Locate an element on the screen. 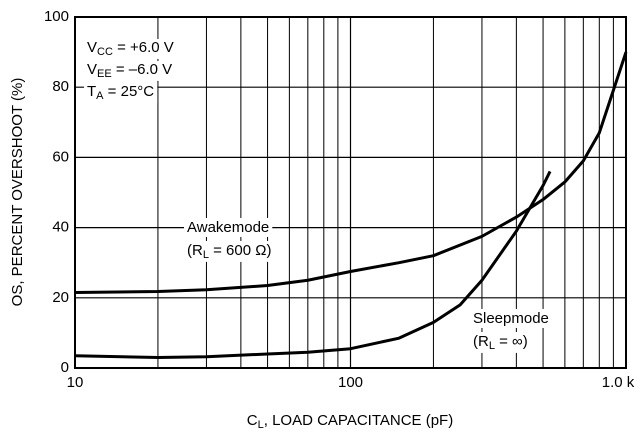 This screenshot has height=440, width=644. text-part: = ∞) is located at coordinates (511, 341).